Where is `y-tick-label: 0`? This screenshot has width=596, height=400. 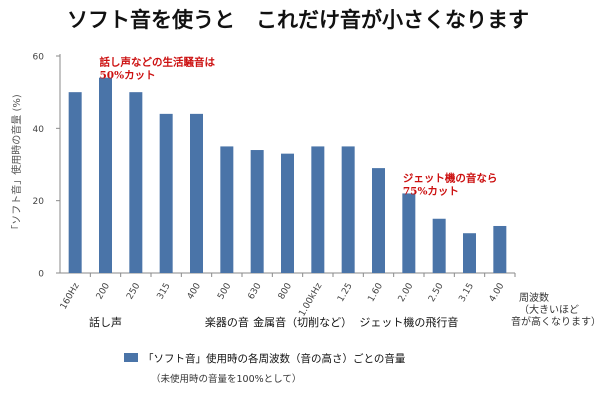
y-tick-label: 0 is located at coordinates (41, 275).